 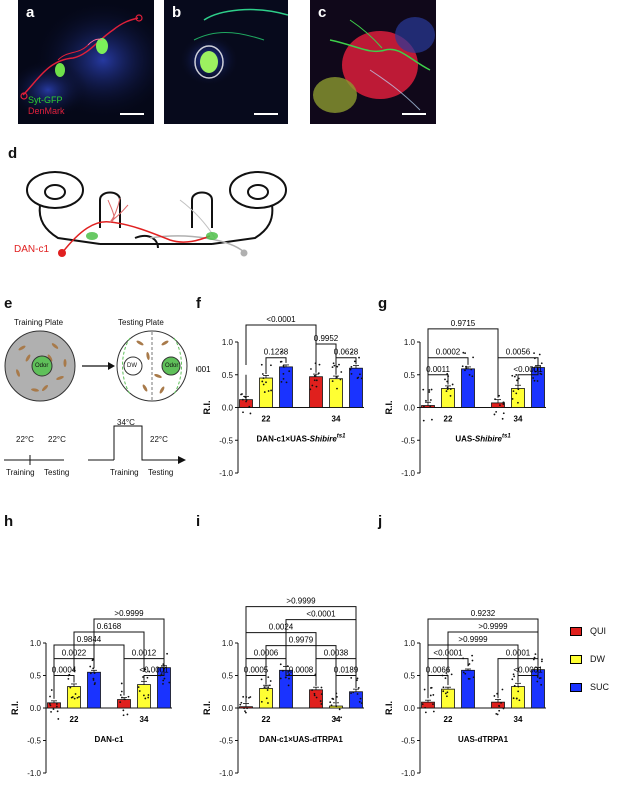 I want to click on bar-suc, so click(x=356, y=700).